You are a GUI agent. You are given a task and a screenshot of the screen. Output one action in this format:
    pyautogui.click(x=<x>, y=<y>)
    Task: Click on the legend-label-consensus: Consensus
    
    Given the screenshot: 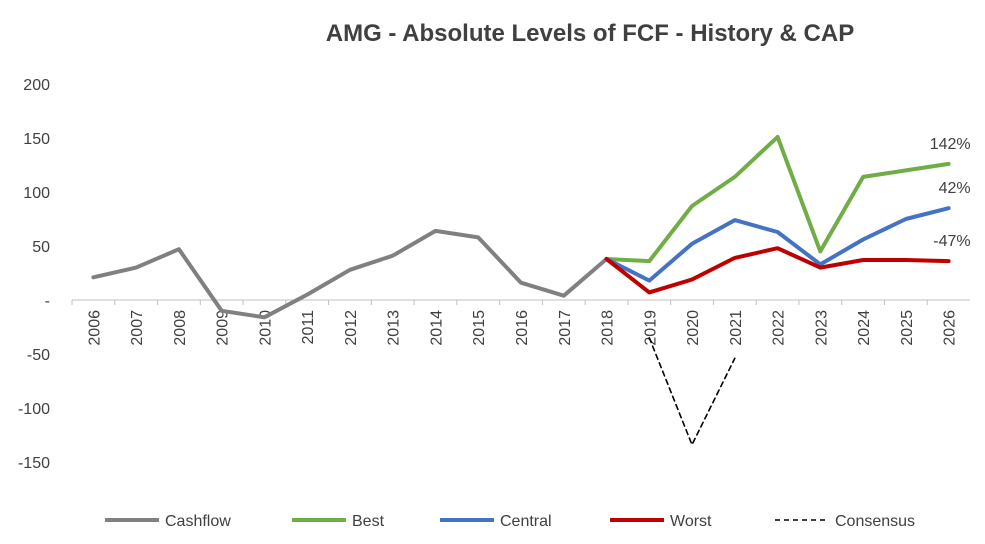 What is the action you would take?
    pyautogui.click(x=875, y=521)
    